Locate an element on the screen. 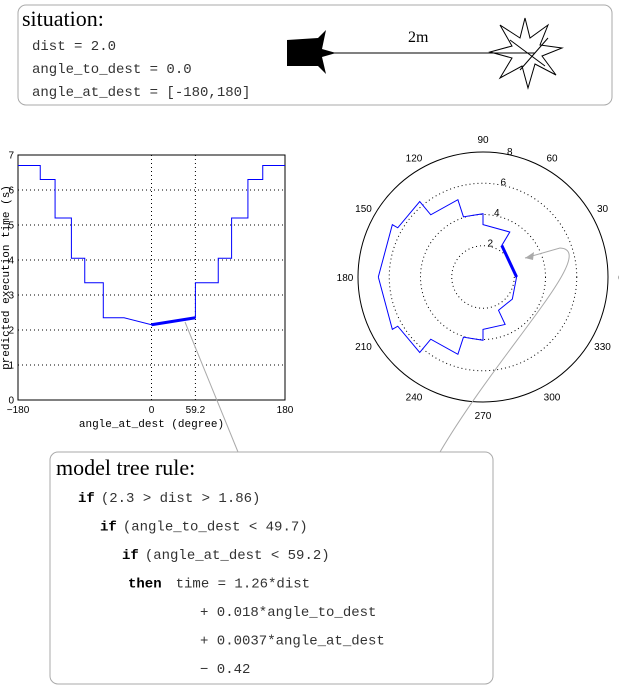  theta-tick-label: 240 is located at coordinates (414, 398).